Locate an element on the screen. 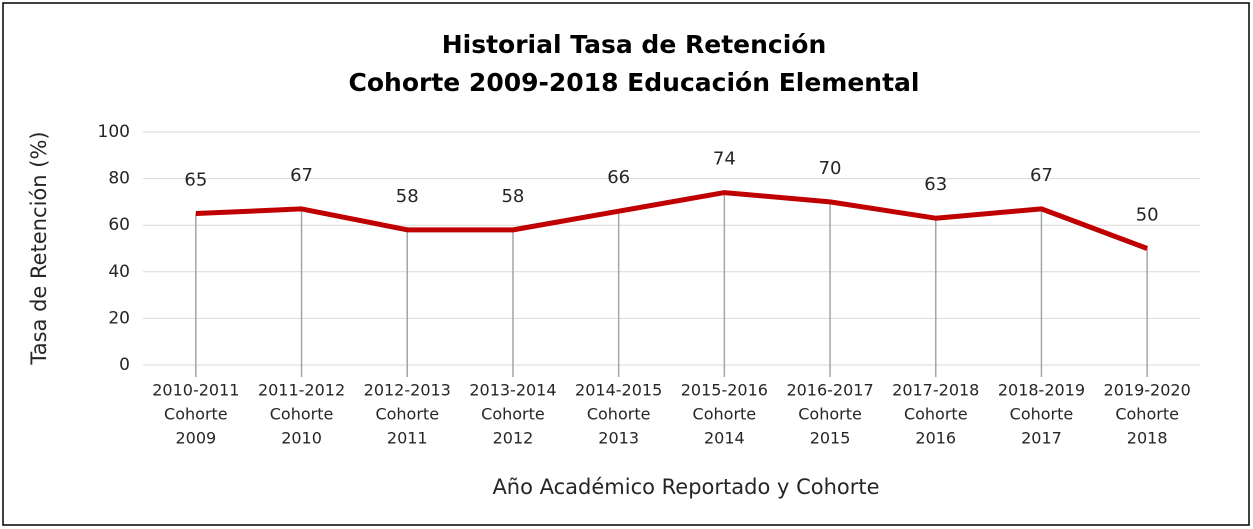 This screenshot has width=1253, height=529. x-tick-label: 2016-2017 is located at coordinates (829, 390).